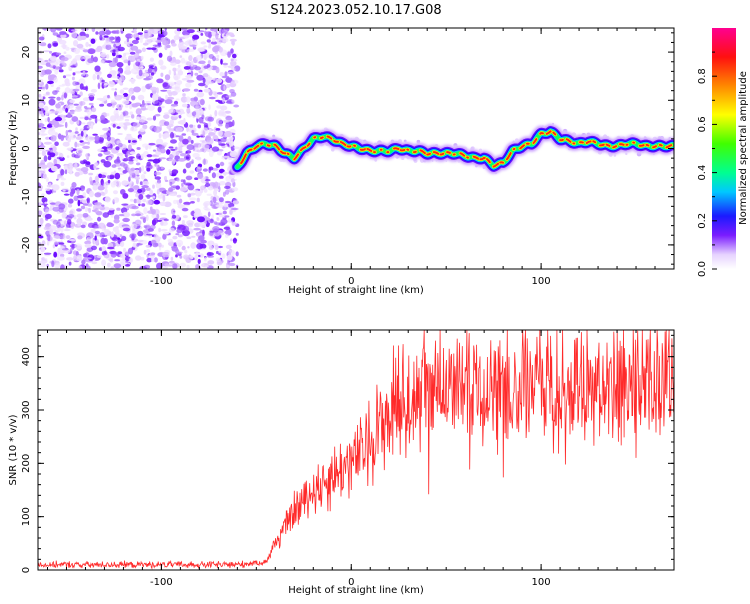 The image size is (750, 604). I want to click on colorbar-tick-label: 0.4, so click(702, 173).